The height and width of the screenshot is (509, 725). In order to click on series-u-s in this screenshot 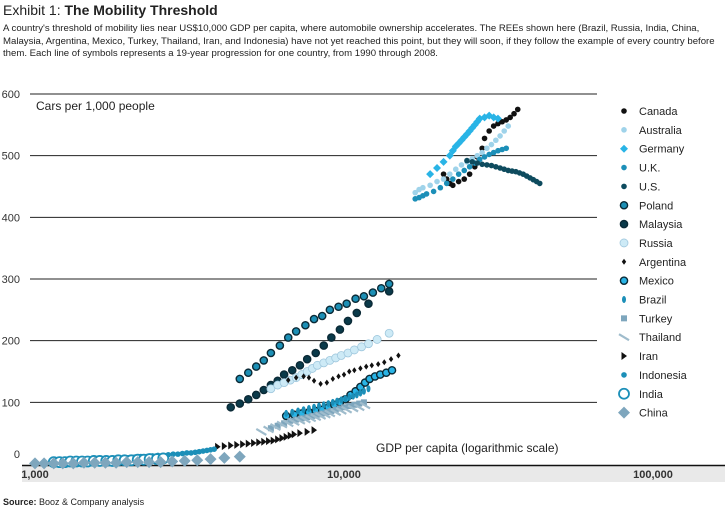, I will do `click(503, 172)`.